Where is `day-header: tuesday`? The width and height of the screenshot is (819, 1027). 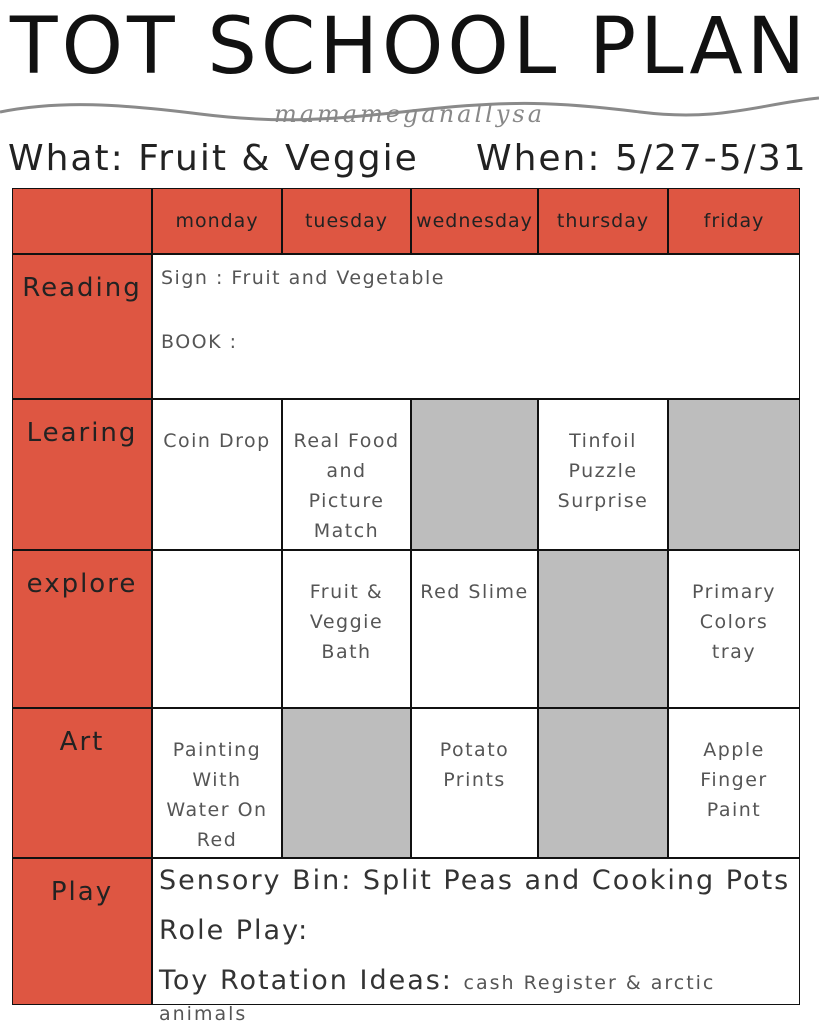 day-header: tuesday is located at coordinates (346, 221).